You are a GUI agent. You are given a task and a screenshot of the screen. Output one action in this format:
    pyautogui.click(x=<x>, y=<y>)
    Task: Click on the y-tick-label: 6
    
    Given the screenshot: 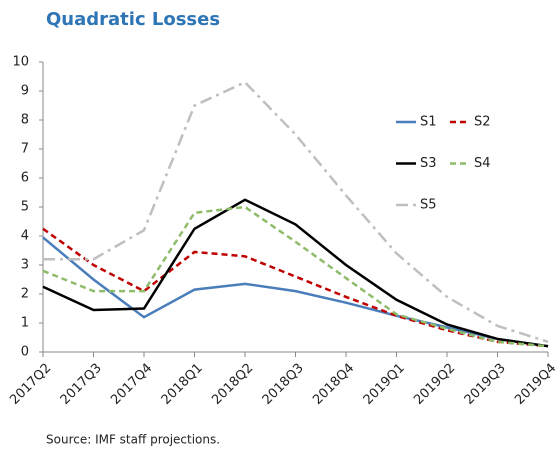 What is the action you would take?
    pyautogui.click(x=25, y=178)
    